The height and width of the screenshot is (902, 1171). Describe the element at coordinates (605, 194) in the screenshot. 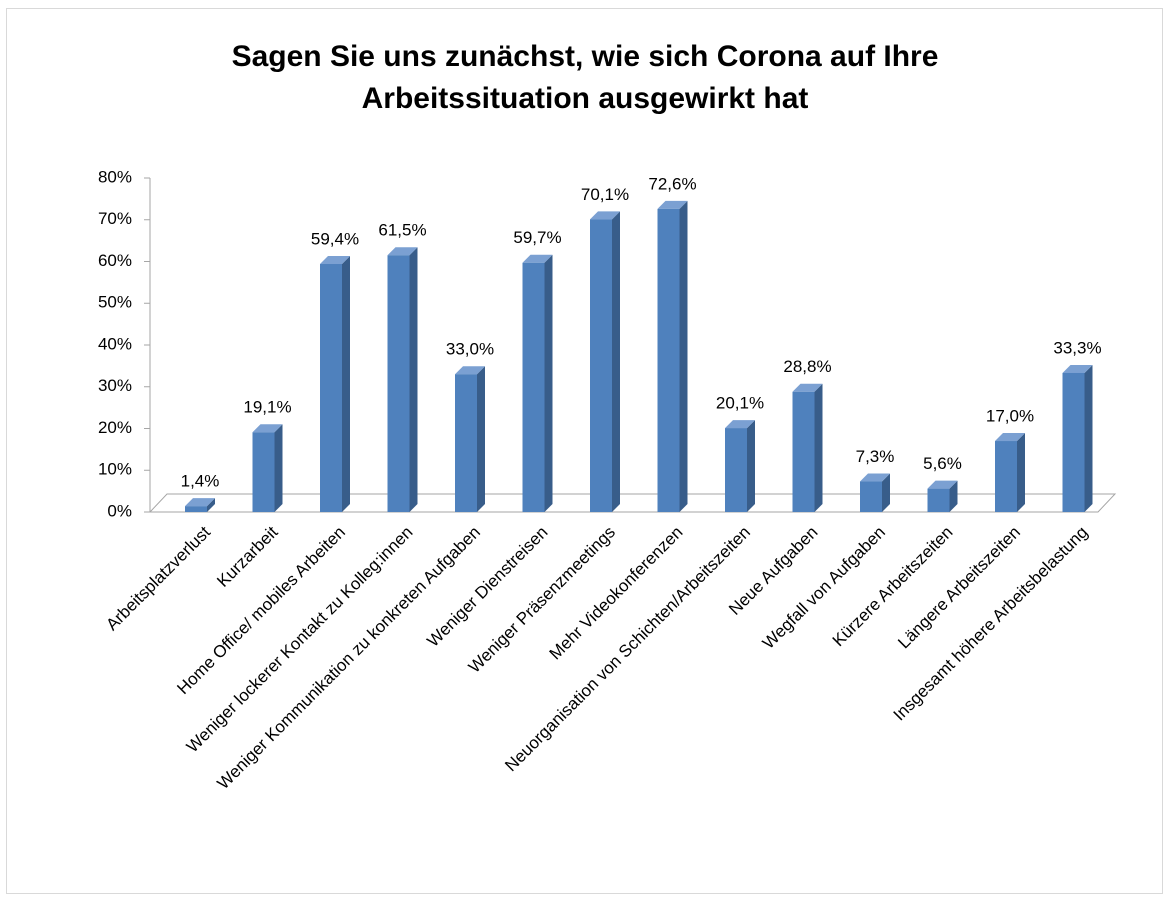

I see `value-label: 70,1%` at that location.